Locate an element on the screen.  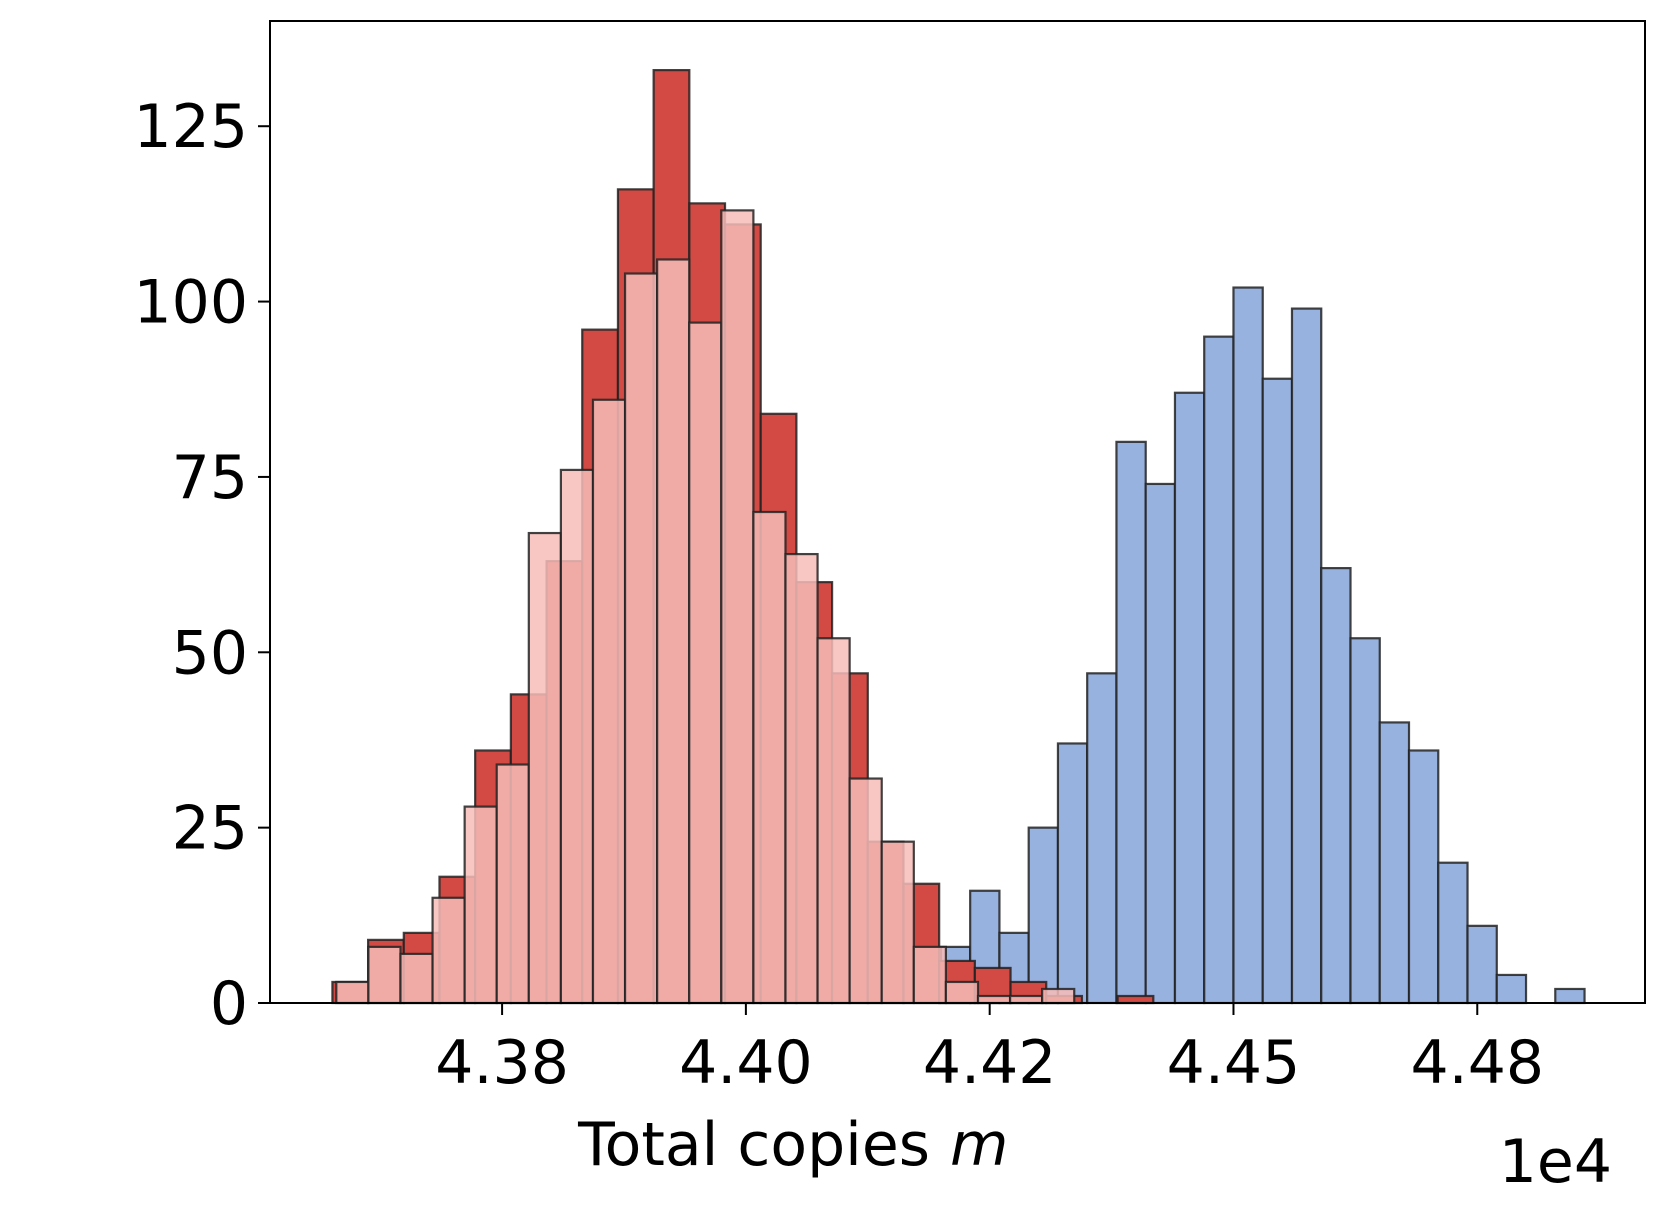
x-tick-label: 4.40 is located at coordinates (746, 1063).